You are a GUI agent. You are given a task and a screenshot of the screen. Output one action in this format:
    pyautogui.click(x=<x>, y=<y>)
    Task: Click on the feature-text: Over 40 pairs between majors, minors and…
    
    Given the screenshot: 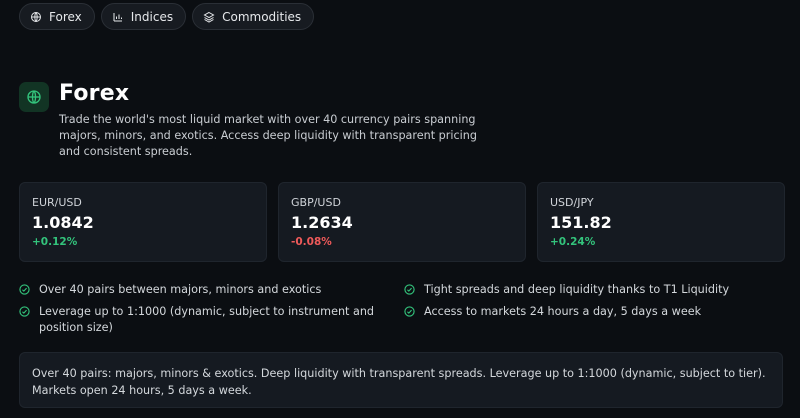 What is the action you would take?
    pyautogui.click(x=180, y=289)
    